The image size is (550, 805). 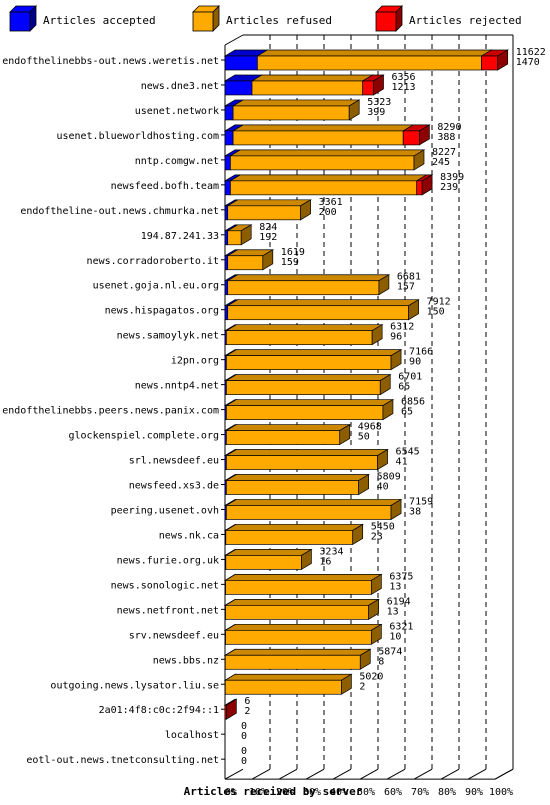 I want to click on category-label: endofthelinebbs-out.news.weretis.net, so click(x=110, y=61).